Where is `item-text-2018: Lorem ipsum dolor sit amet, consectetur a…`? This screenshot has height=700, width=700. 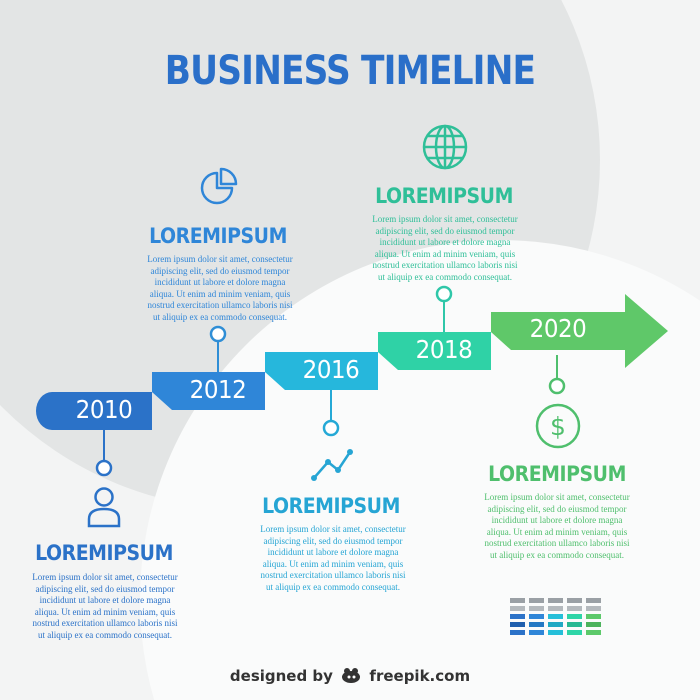 item-text-2018: Lorem ipsum dolor sit amet, consectetur a… is located at coordinates (445, 249).